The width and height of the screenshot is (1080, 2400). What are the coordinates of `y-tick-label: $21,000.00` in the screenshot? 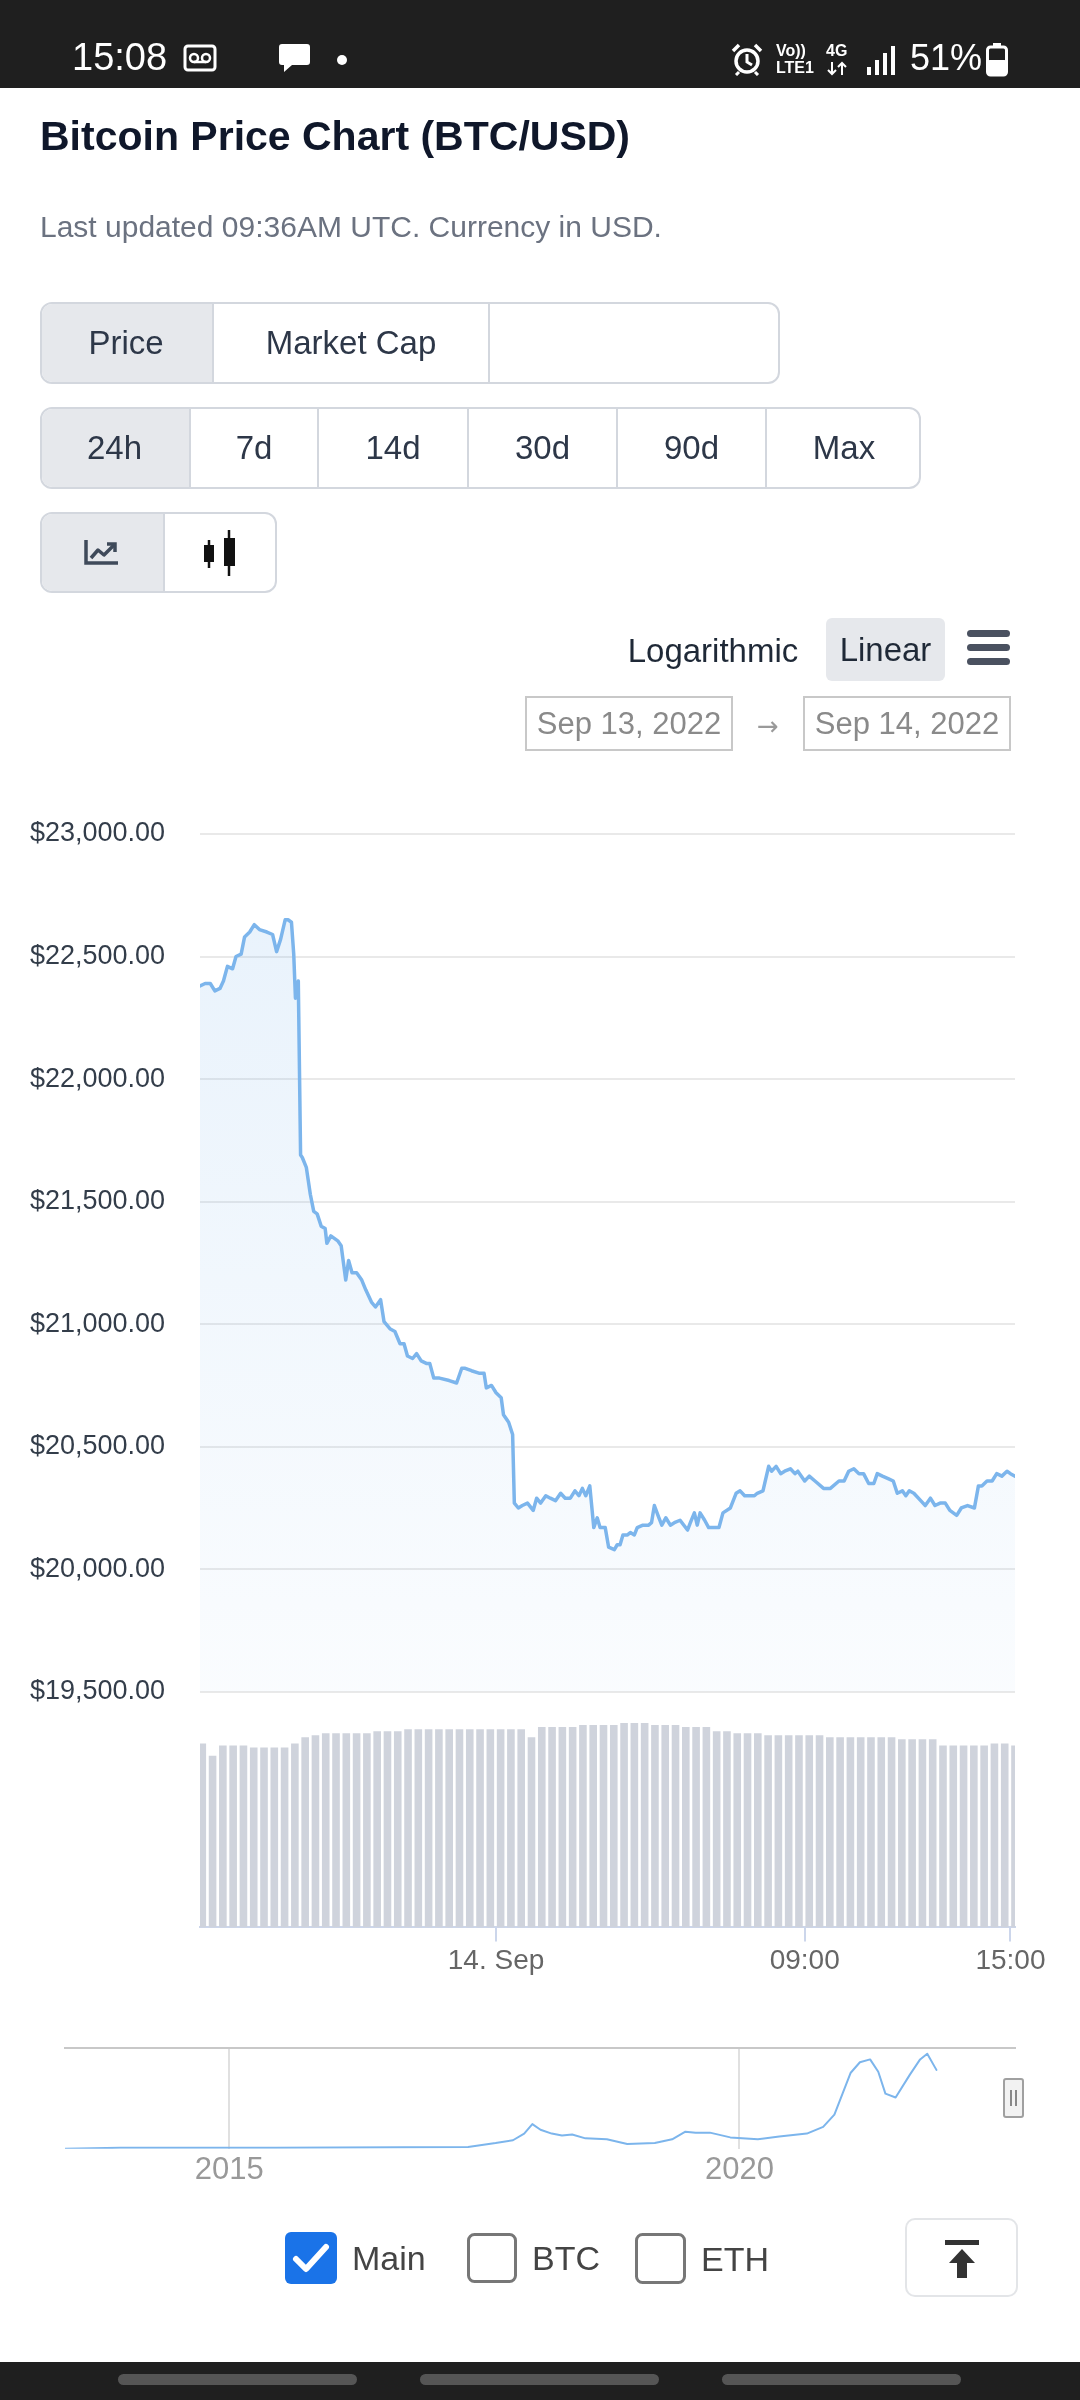 It's located at (98, 1322).